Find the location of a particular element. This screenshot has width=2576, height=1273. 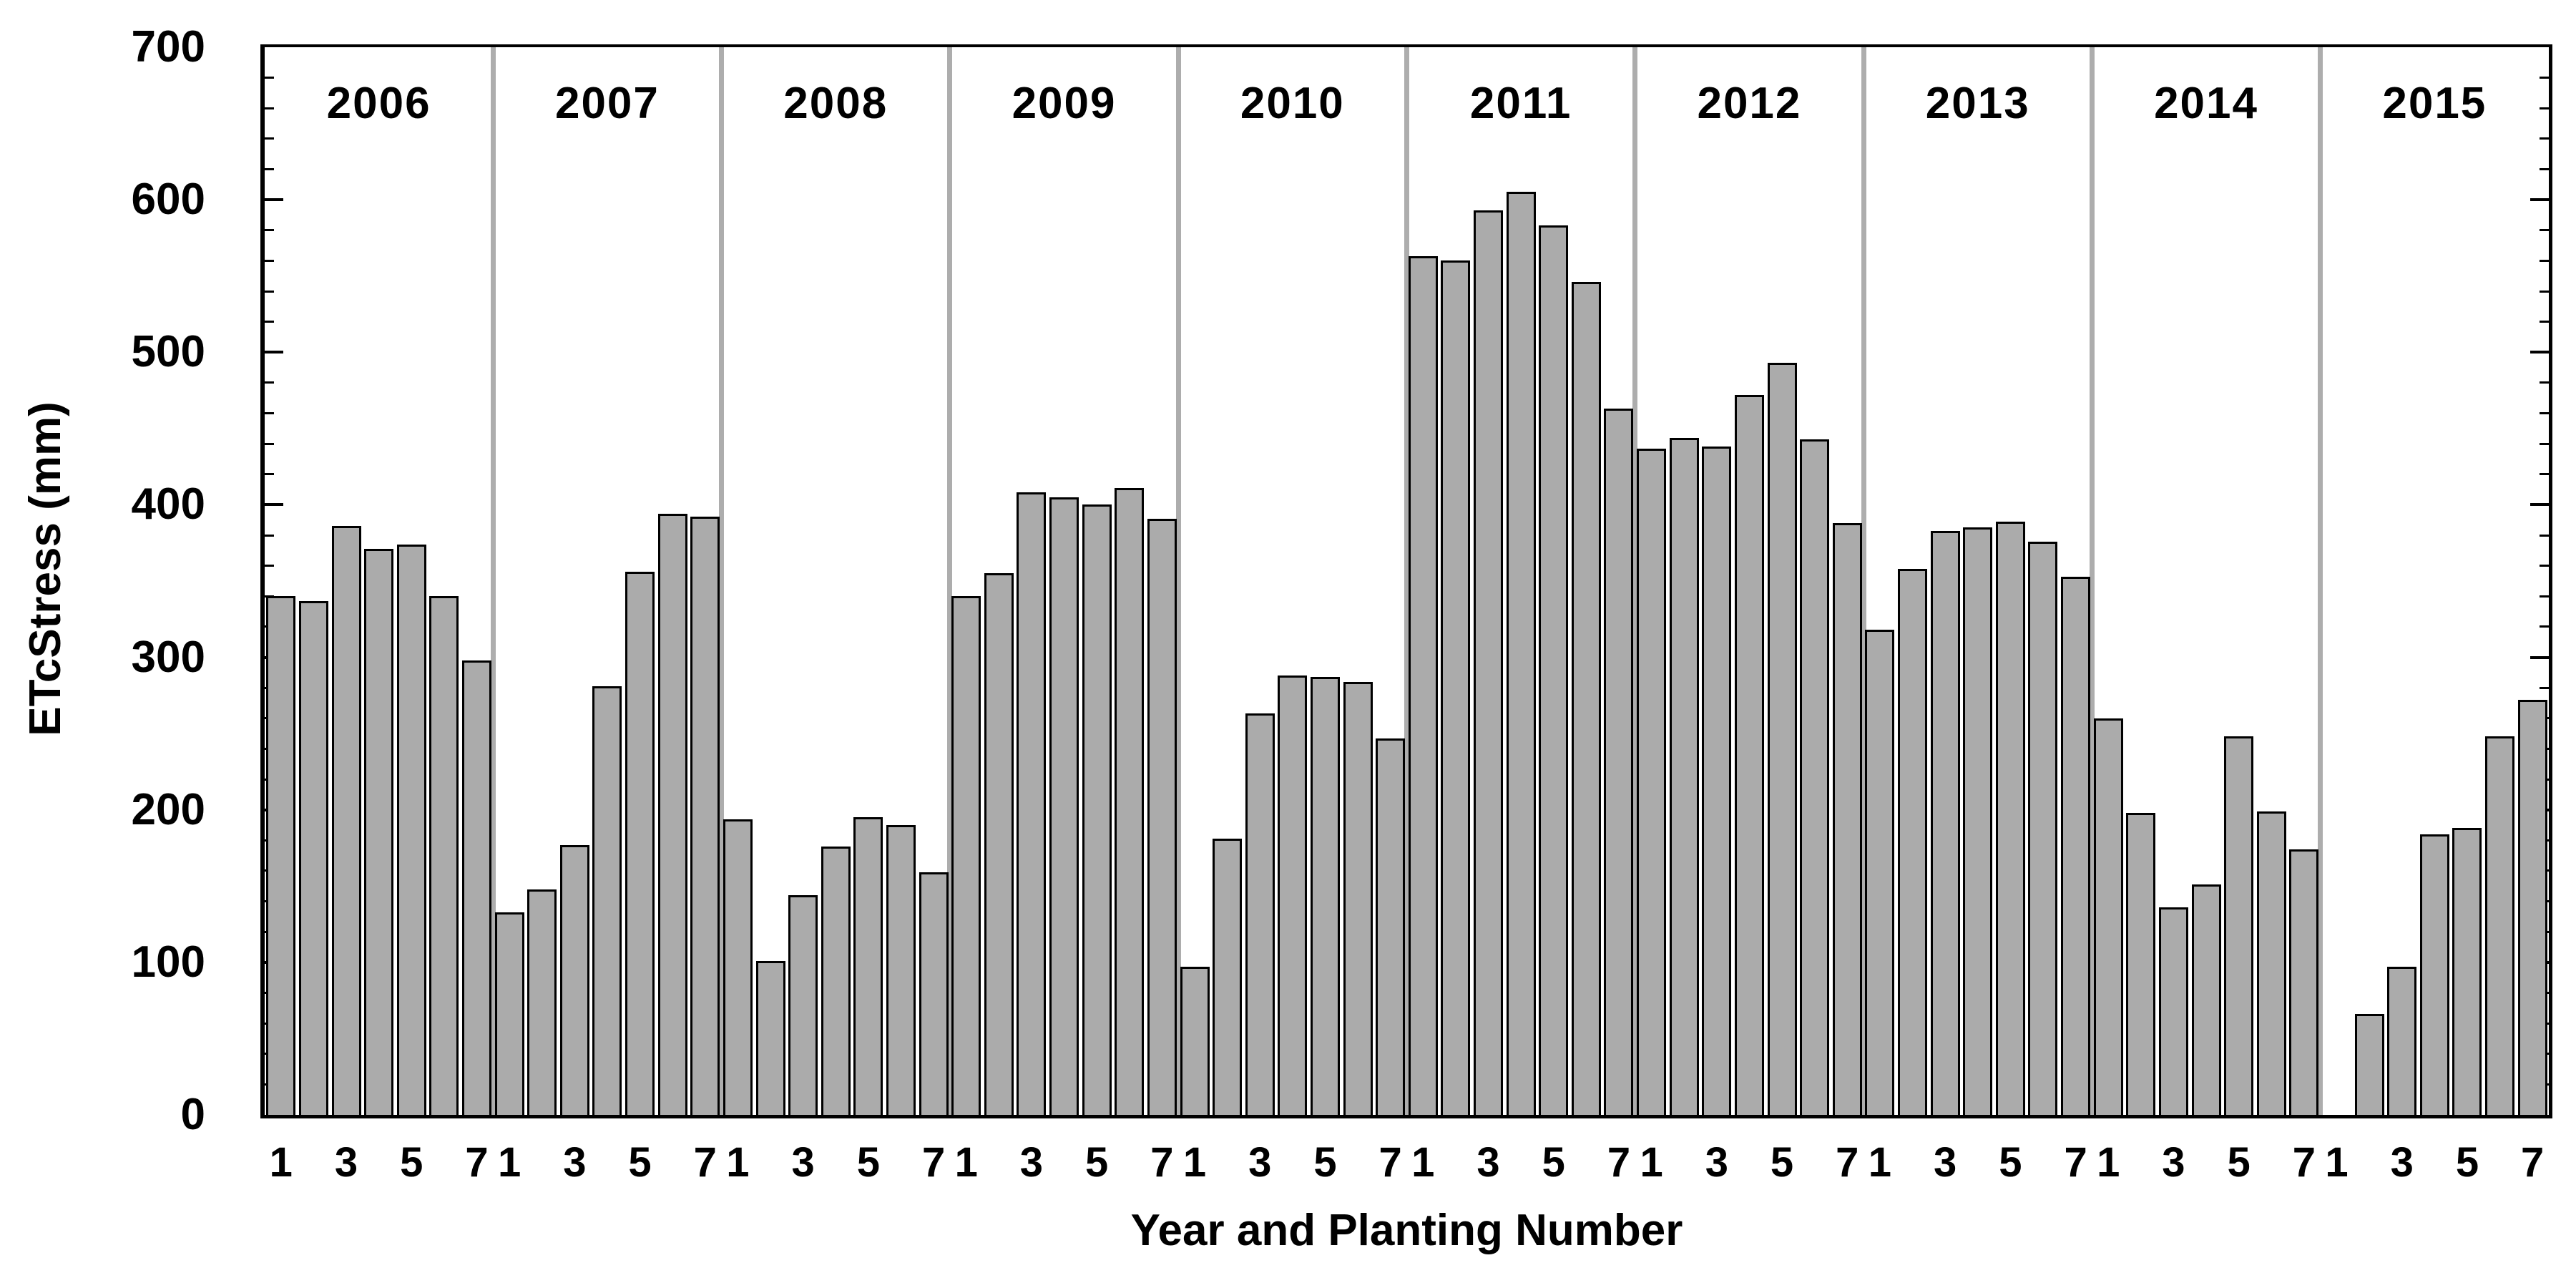

bar-2015-p4 is located at coordinates (2434, 975).